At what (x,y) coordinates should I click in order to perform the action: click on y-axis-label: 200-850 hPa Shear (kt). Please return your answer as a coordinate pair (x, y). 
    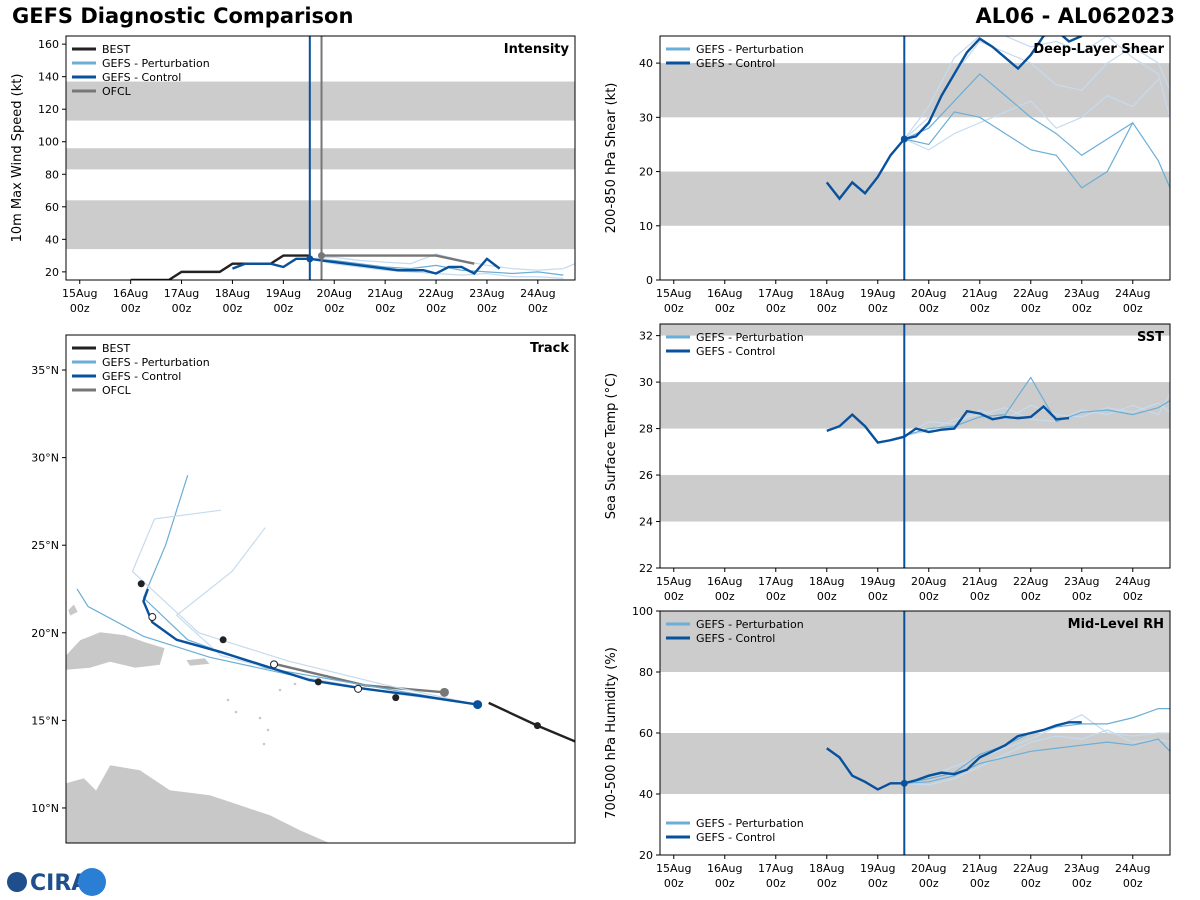
    Looking at the image, I should click on (611, 158).